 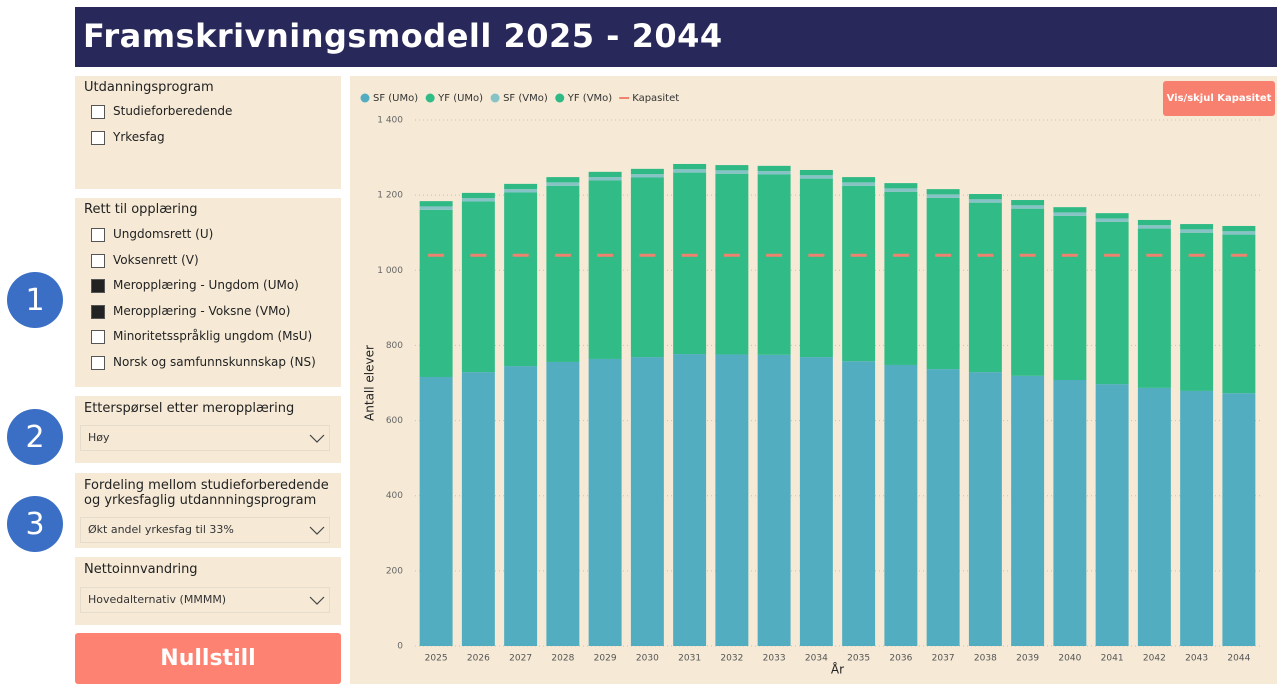 What do you see at coordinates (1027, 659) in the screenshot?
I see `x-tick-label: 2039` at bounding box center [1027, 659].